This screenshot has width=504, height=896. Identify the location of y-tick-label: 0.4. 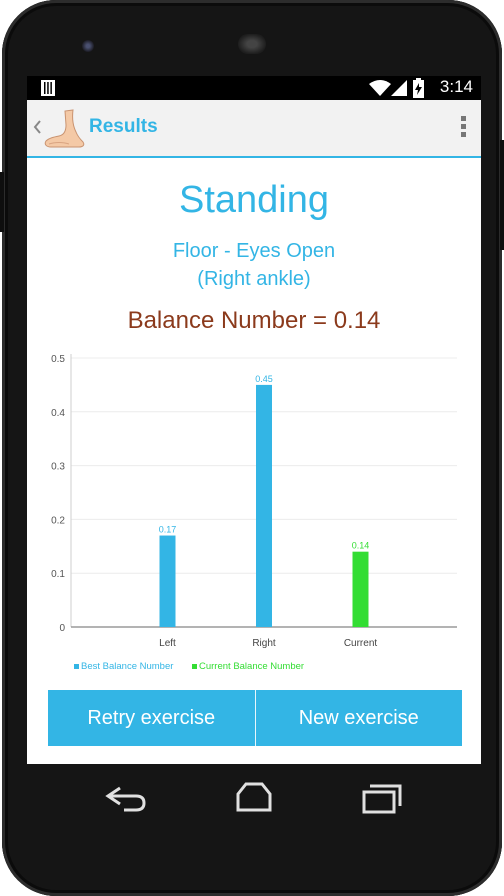
(58, 413).